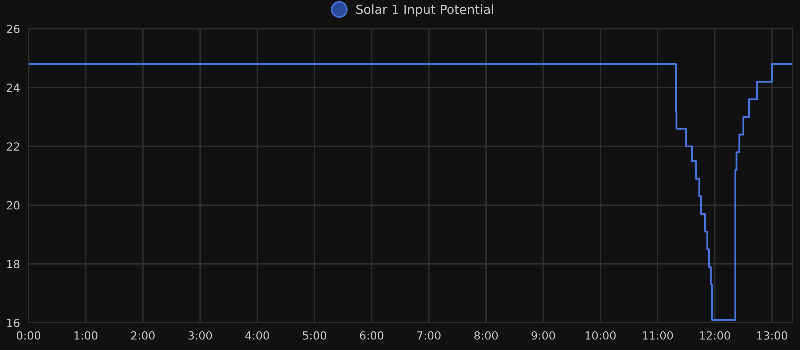 The height and width of the screenshot is (350, 800). Describe the element at coordinates (314, 336) in the screenshot. I see `x-tick-label: 5:00` at that location.